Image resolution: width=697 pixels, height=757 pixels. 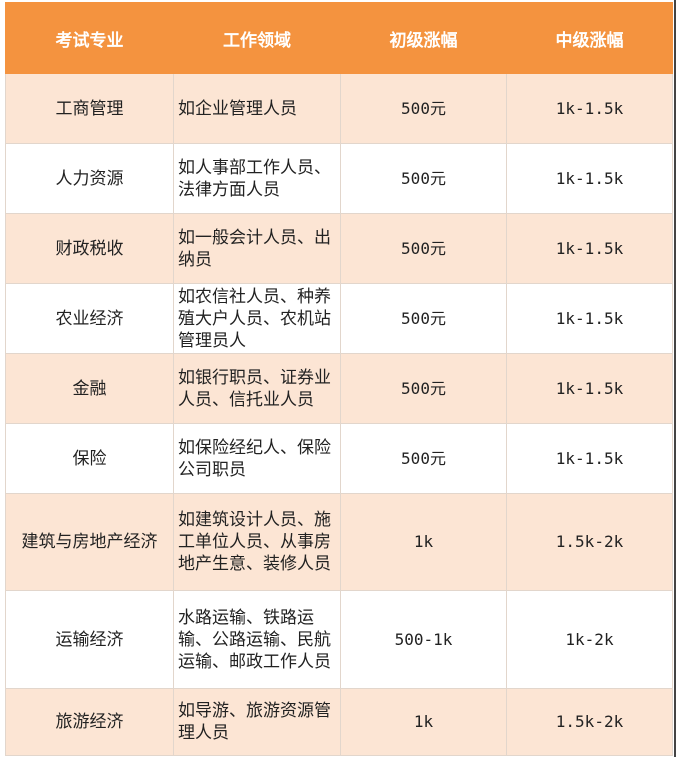 What do you see at coordinates (89, 38) in the screenshot?
I see `header-major: 考试专业` at bounding box center [89, 38].